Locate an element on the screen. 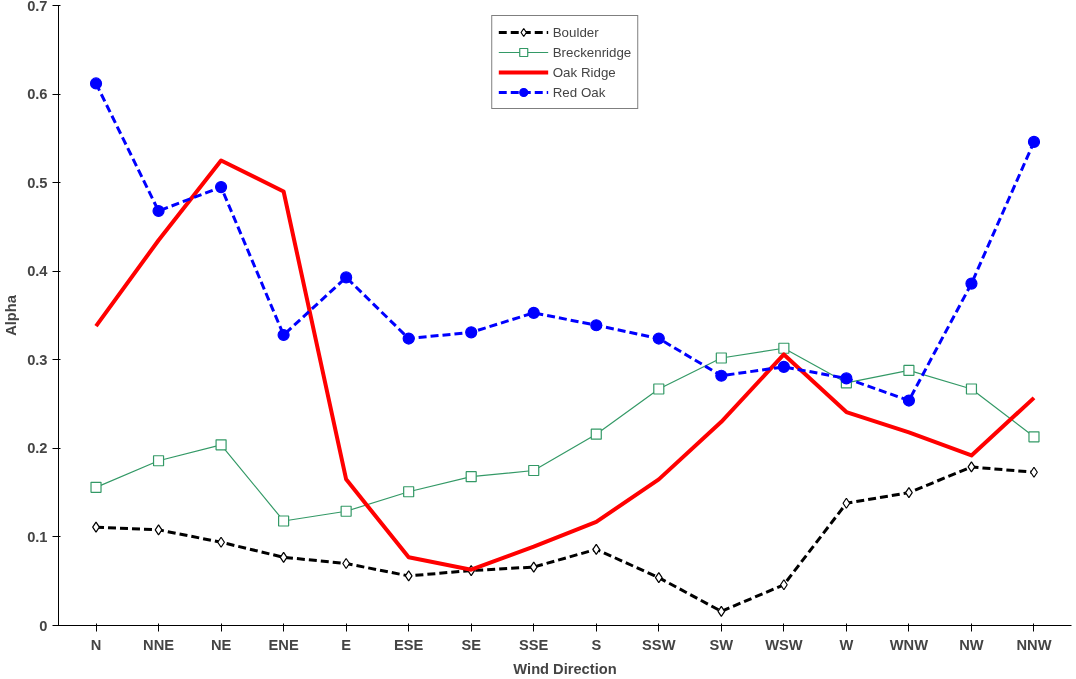 The height and width of the screenshot is (679, 1076). x-tick-label: SW is located at coordinates (721, 644).